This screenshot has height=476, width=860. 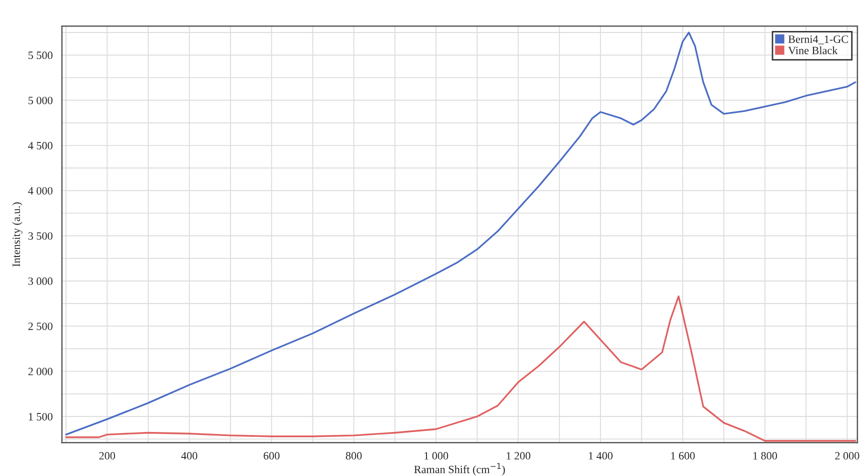 I want to click on y-tick-label: 4 500, so click(x=40, y=146).